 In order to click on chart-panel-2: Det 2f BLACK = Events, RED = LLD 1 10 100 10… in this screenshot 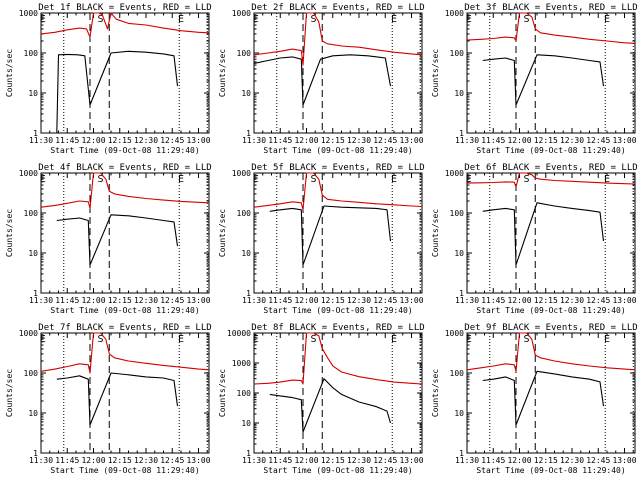, I will do `click(321, 79)`.